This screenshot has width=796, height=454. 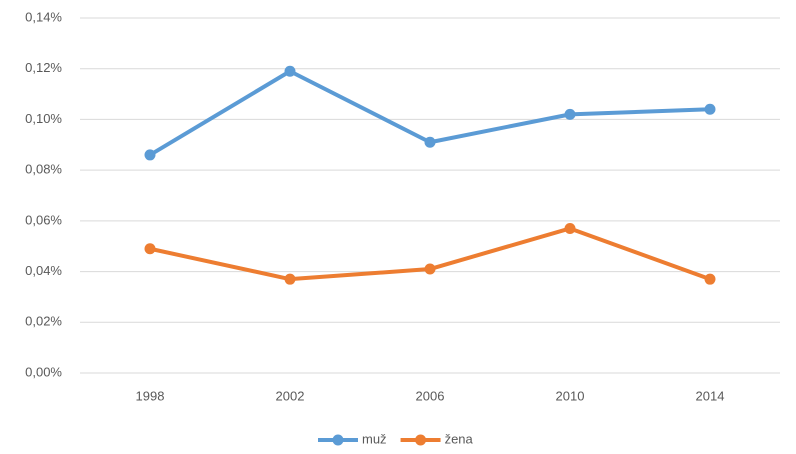 What do you see at coordinates (570, 395) in the screenshot?
I see `x-tick-label: 2010` at bounding box center [570, 395].